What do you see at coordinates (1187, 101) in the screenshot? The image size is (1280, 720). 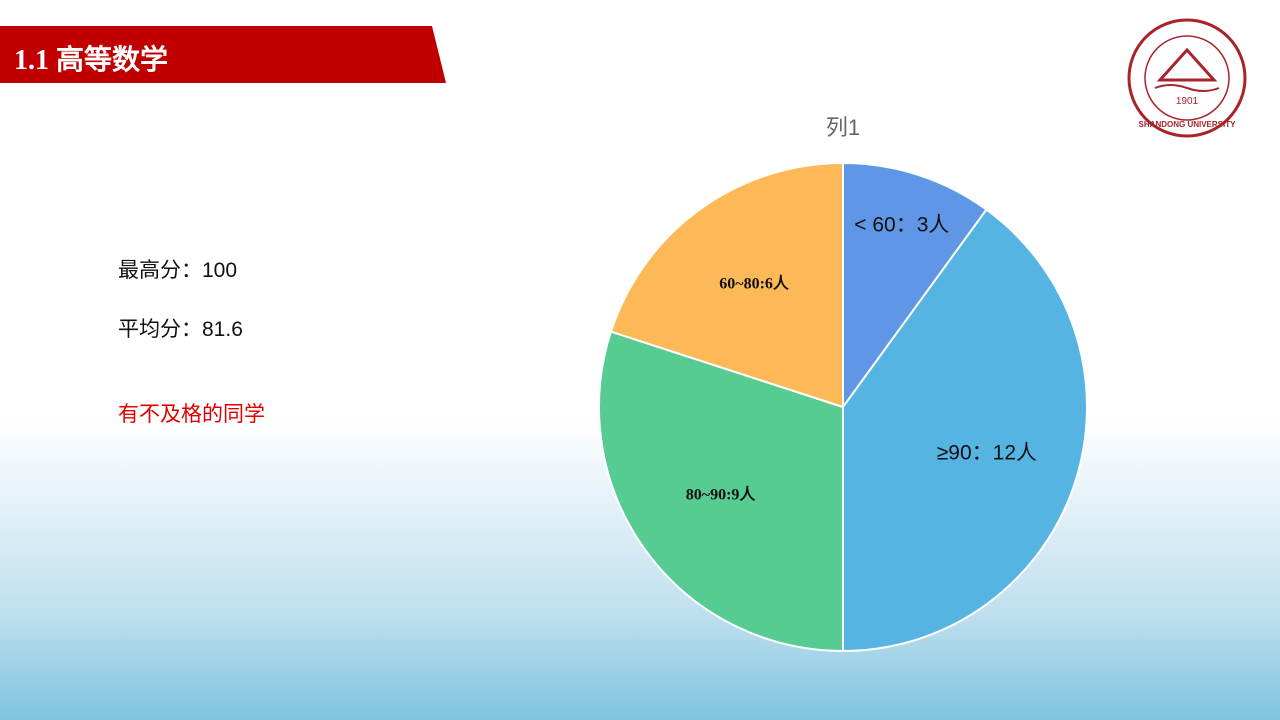 I see `logo-year: 1901` at bounding box center [1187, 101].